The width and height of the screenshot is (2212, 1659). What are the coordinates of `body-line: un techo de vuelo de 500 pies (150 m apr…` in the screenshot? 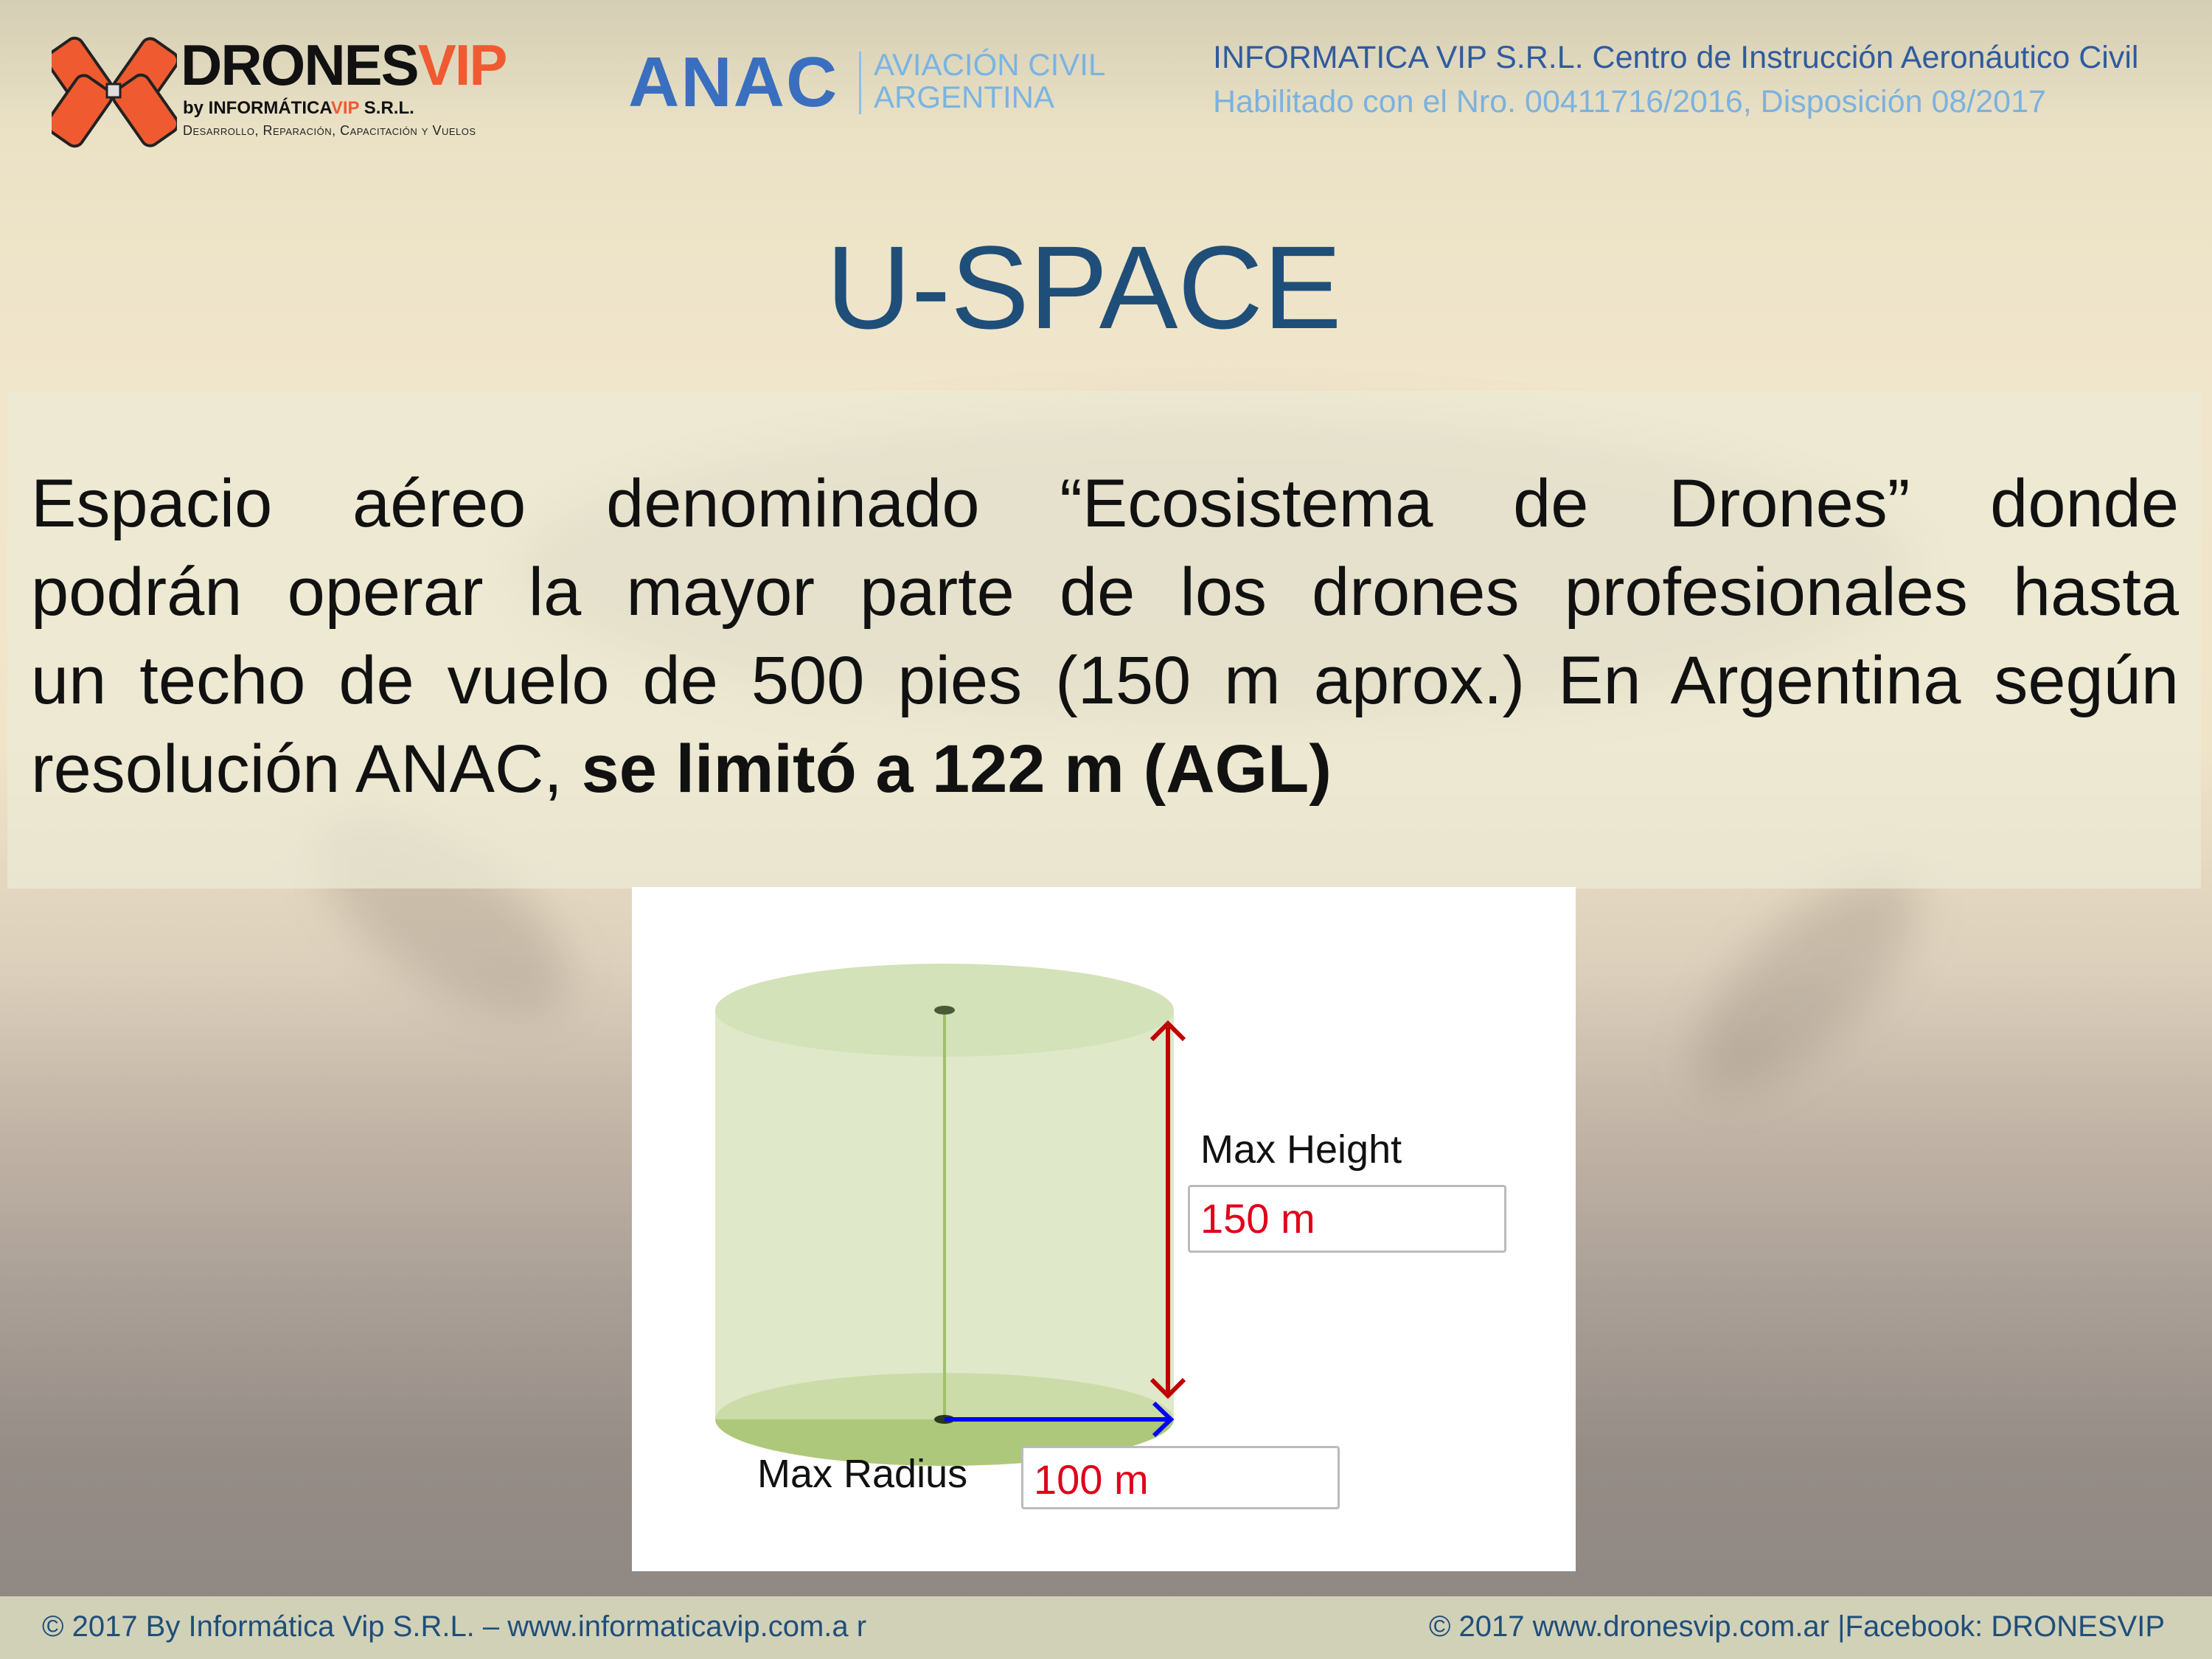 It's located at (1105, 680).